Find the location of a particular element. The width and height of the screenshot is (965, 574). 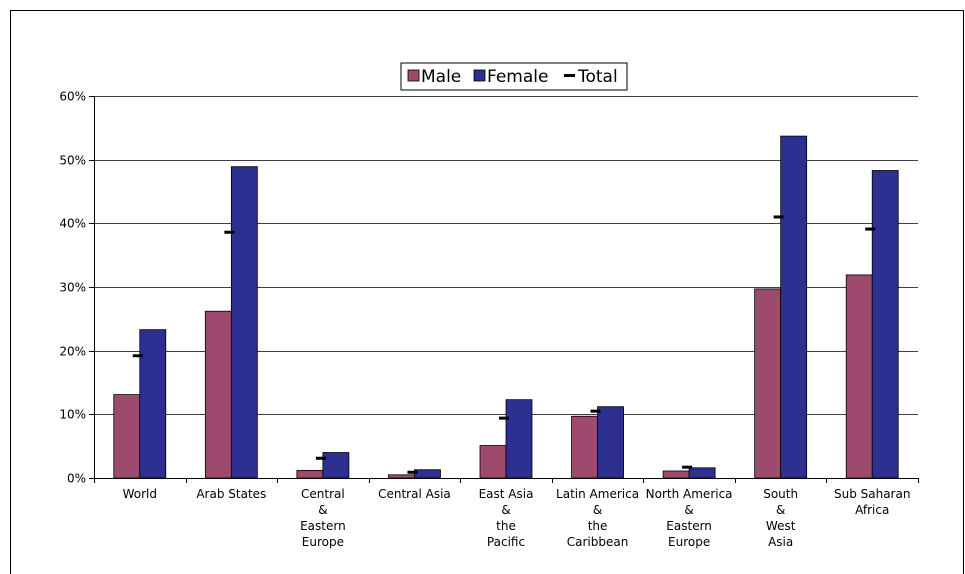

legend: Male Female Total is located at coordinates (514, 76).